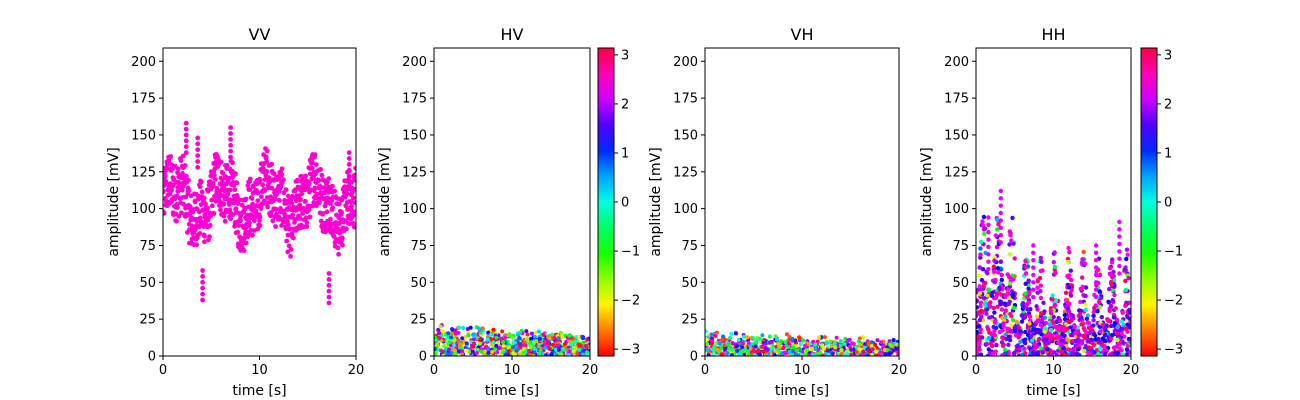 Image resolution: width=1300 pixels, height=400 pixels. I want to click on y-tick-label: 75, so click(960, 246).